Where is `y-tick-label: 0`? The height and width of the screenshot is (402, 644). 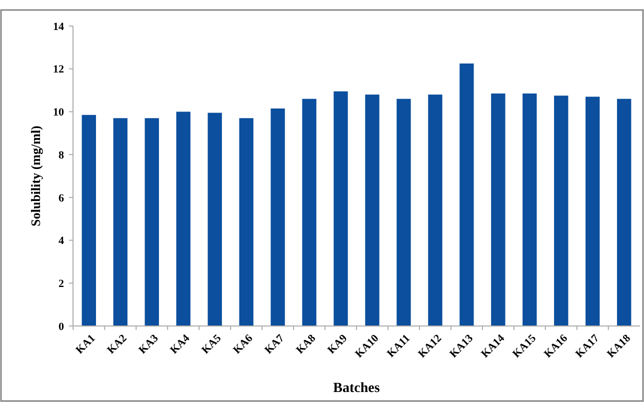
y-tick-label: 0 is located at coordinates (61, 326).